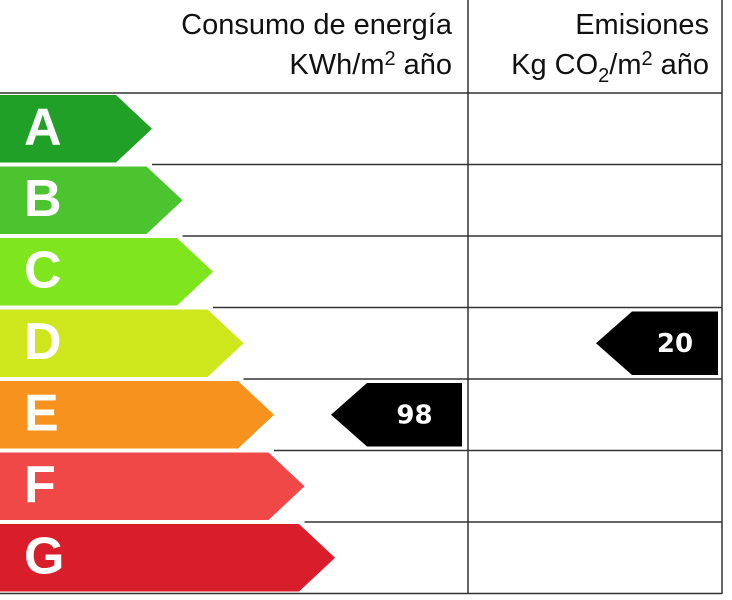  I want to click on emissions-unit: Kg CO2/m2 año, so click(610, 67).